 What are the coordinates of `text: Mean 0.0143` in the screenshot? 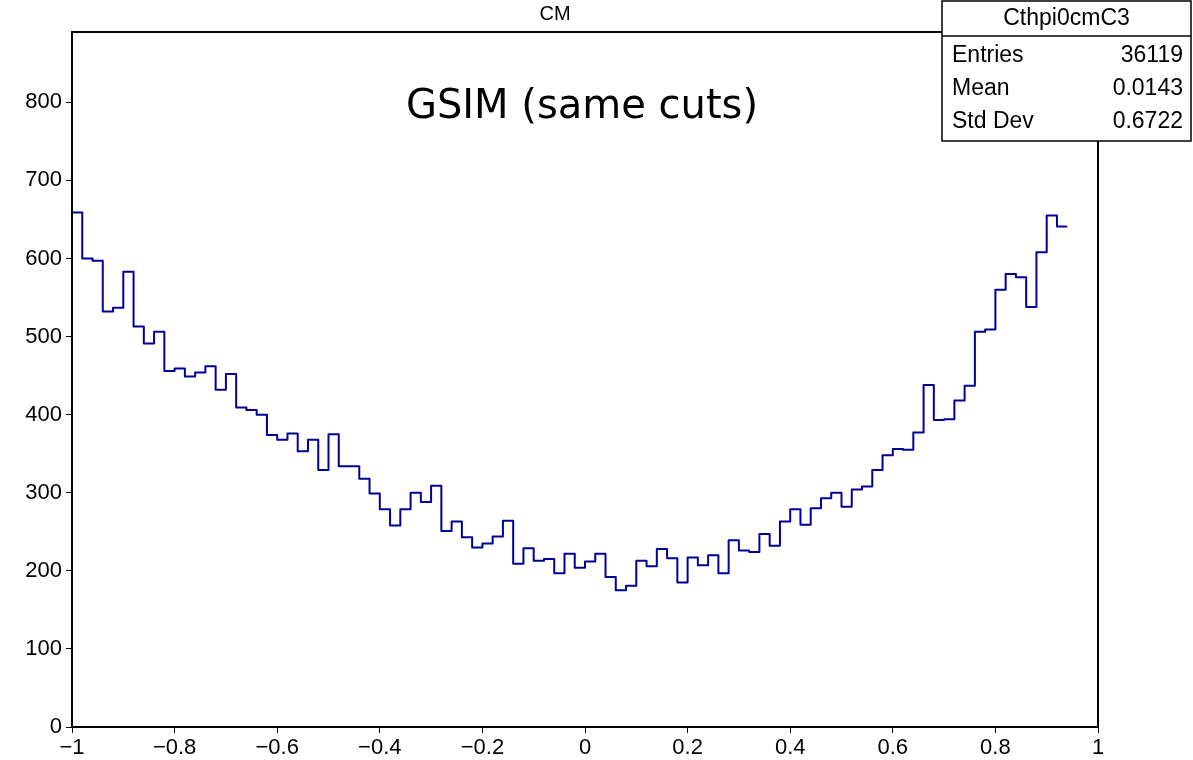 It's located at (1067, 86).